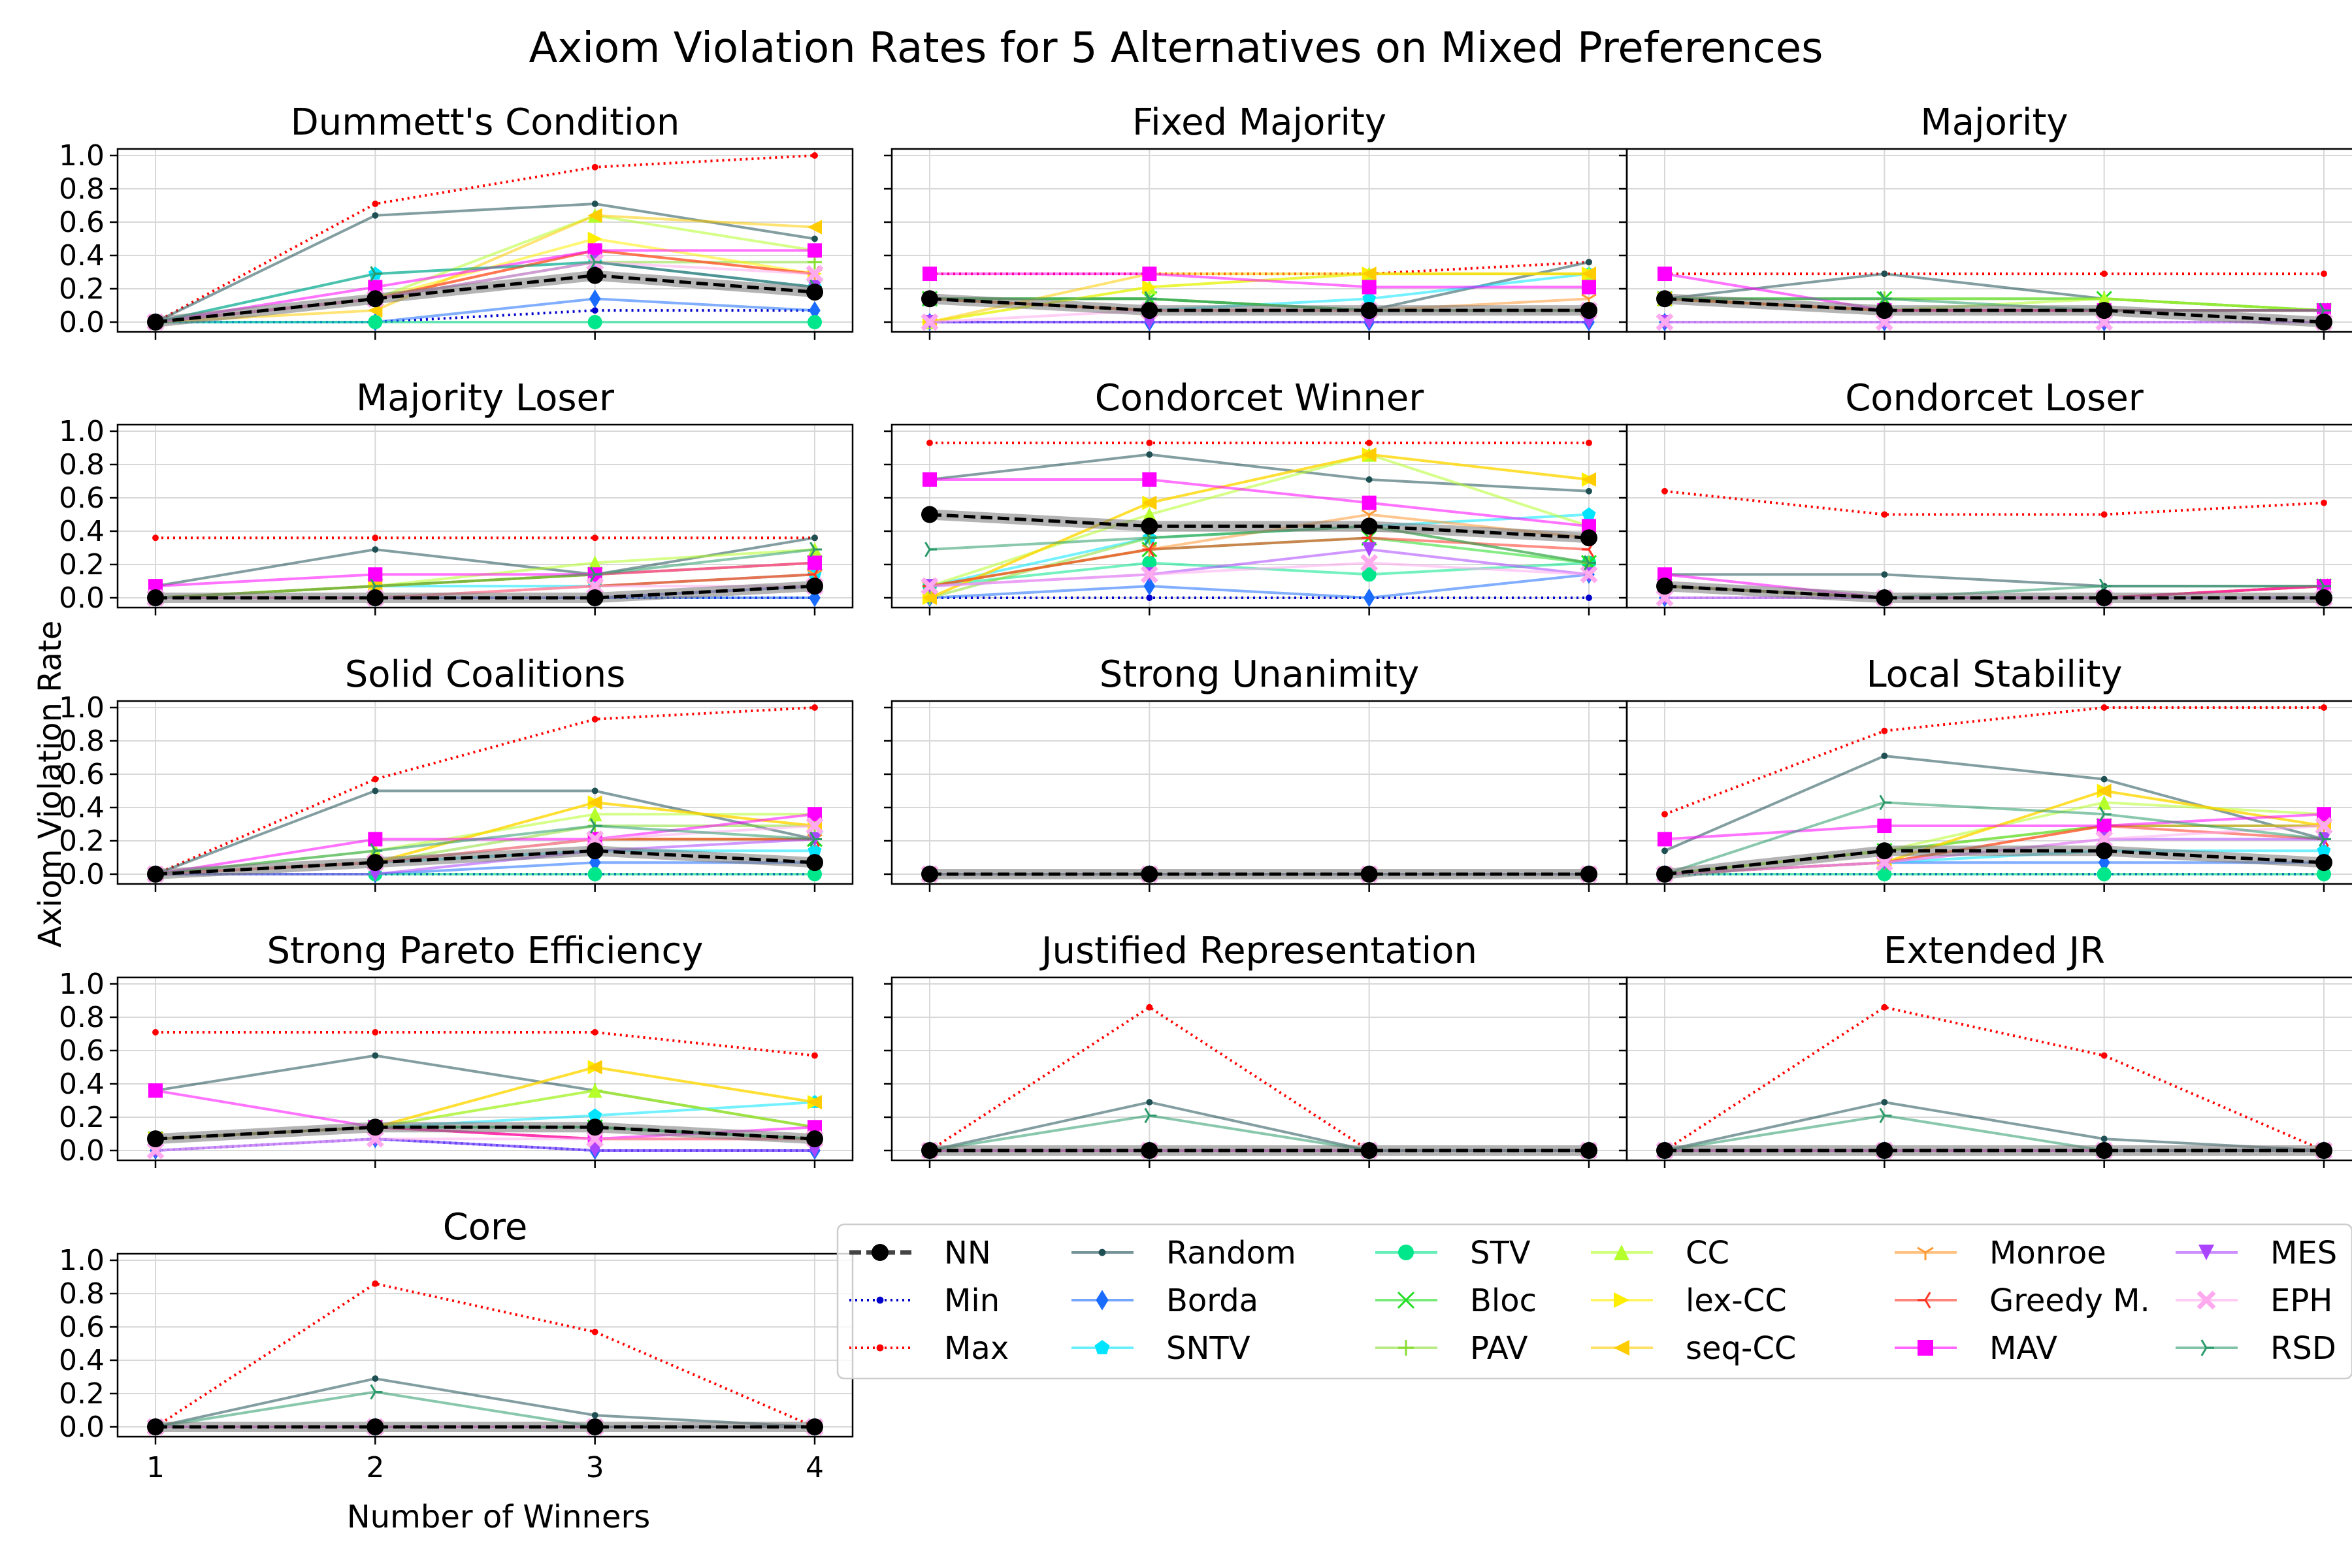 Image resolution: width=2352 pixels, height=1568 pixels. What do you see at coordinates (1258, 951) in the screenshot?
I see `panel-title: Justified Representation` at bounding box center [1258, 951].